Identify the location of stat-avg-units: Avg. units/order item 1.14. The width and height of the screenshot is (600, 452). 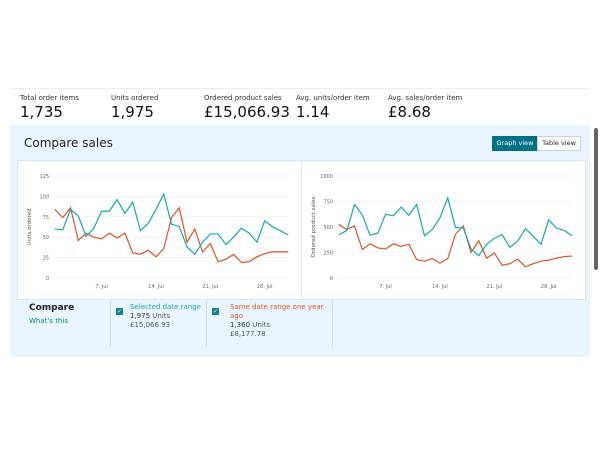
(333, 107).